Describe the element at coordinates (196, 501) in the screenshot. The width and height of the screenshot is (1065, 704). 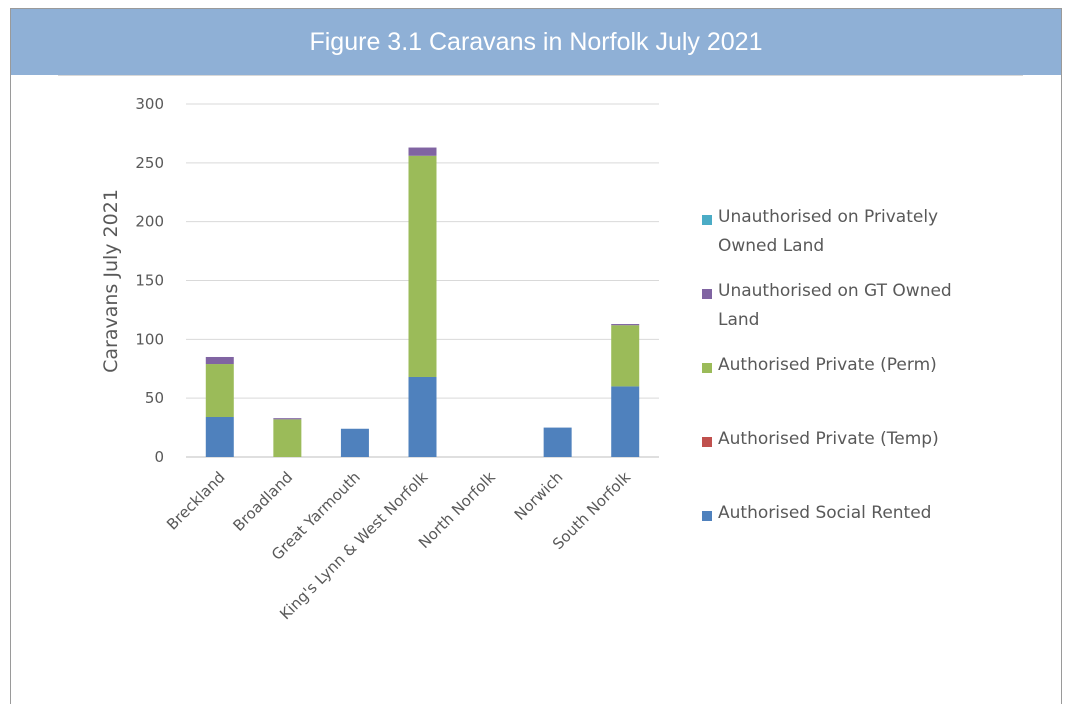
I see `x-category-label: Breckland` at that location.